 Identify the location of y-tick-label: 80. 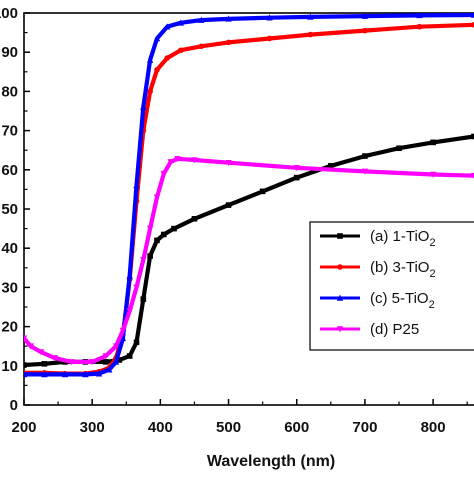
(9, 91).